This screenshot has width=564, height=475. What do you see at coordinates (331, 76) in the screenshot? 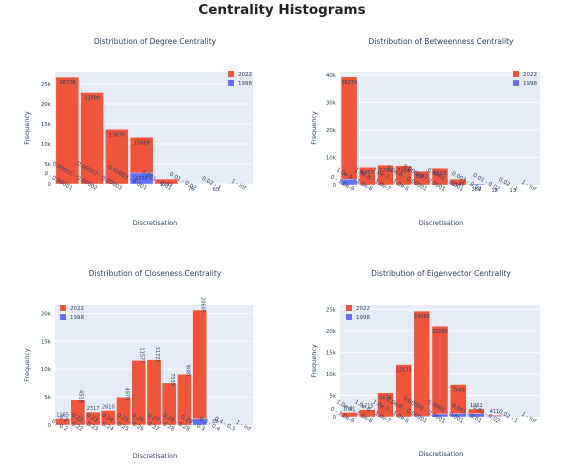
I see `y-tick-label: 40k` at bounding box center [331, 76].